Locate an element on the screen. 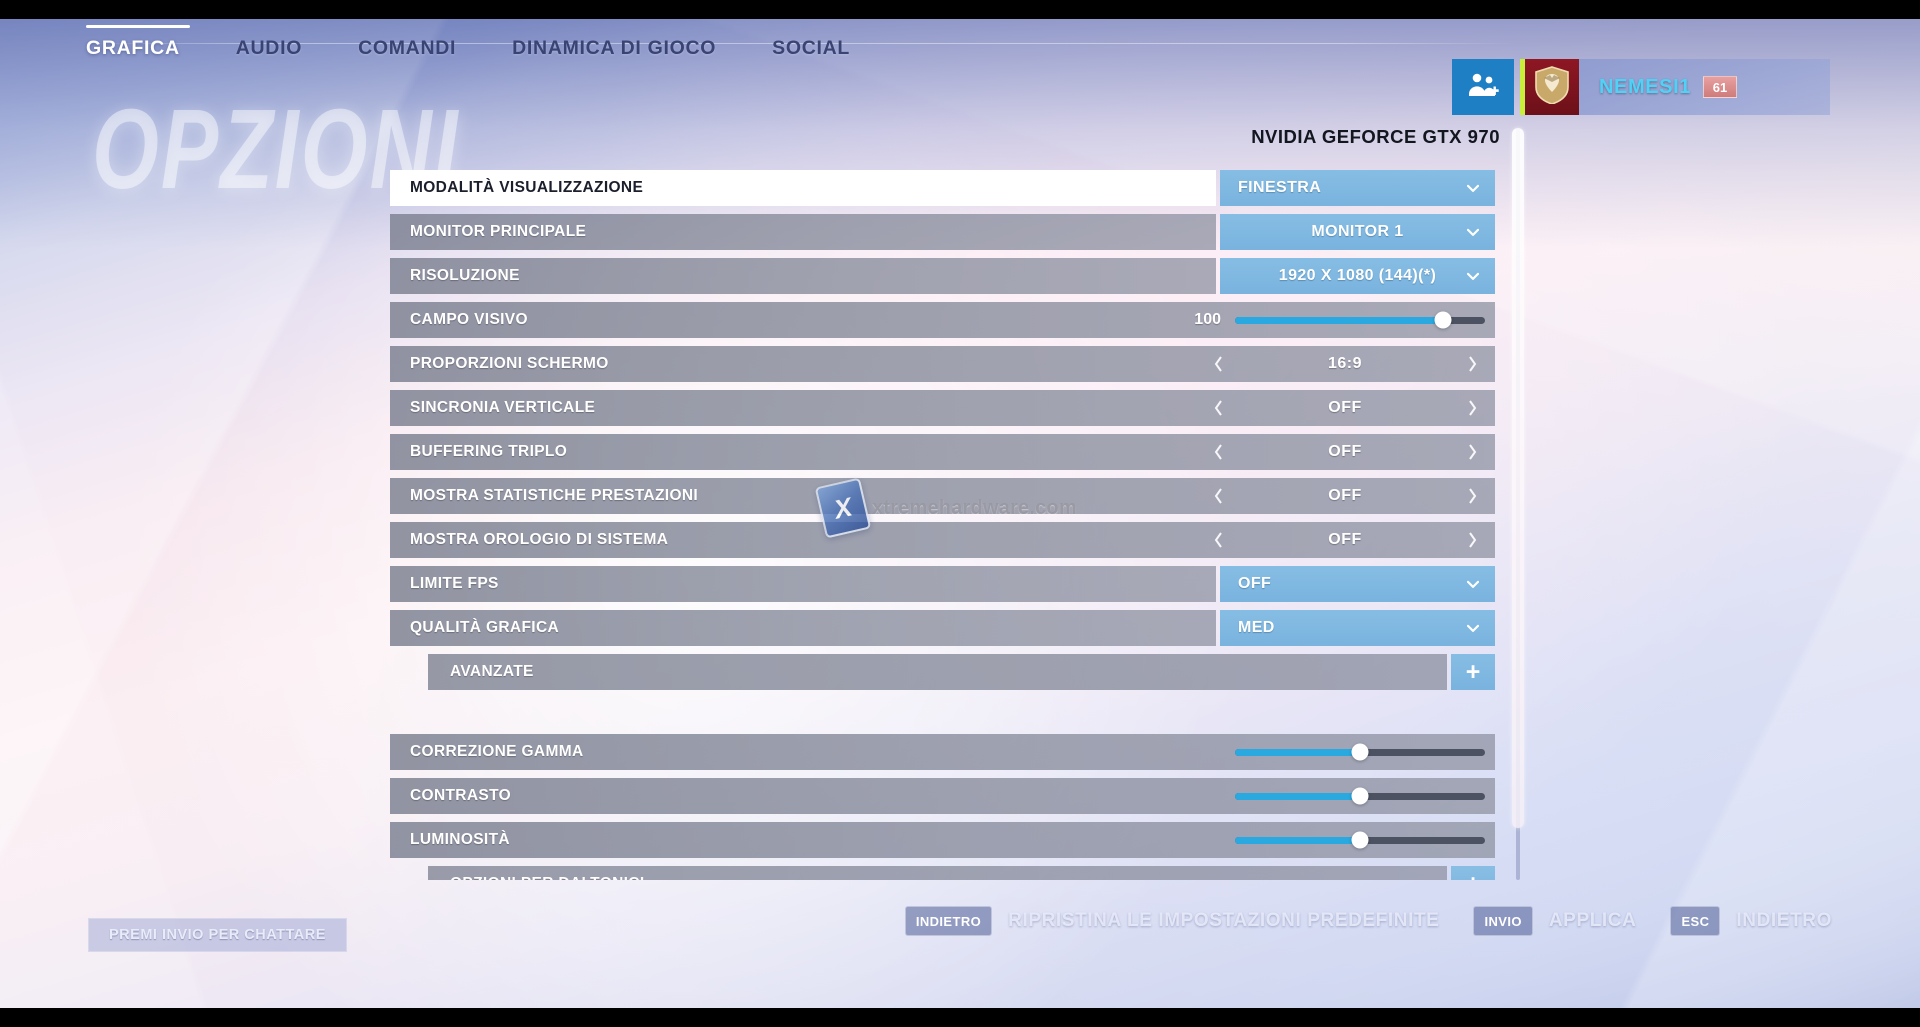 This screenshot has width=1920, height=1027. player-crest is located at coordinates (1552, 87).